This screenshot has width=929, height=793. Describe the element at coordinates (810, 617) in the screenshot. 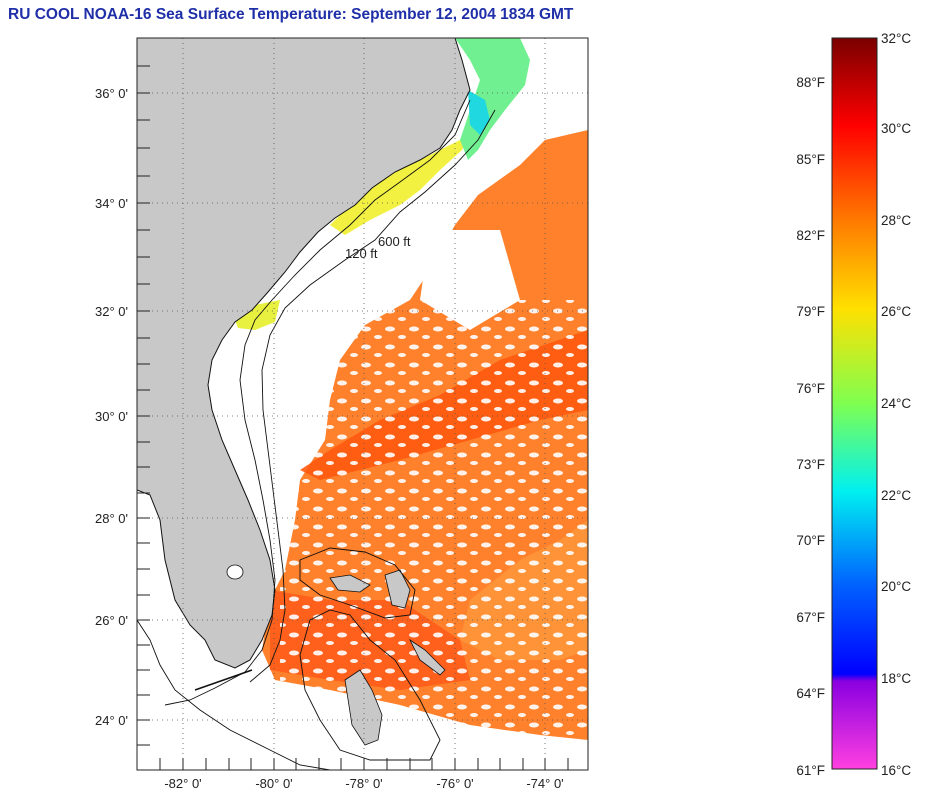

I see `cb-f-67: 67°F` at that location.